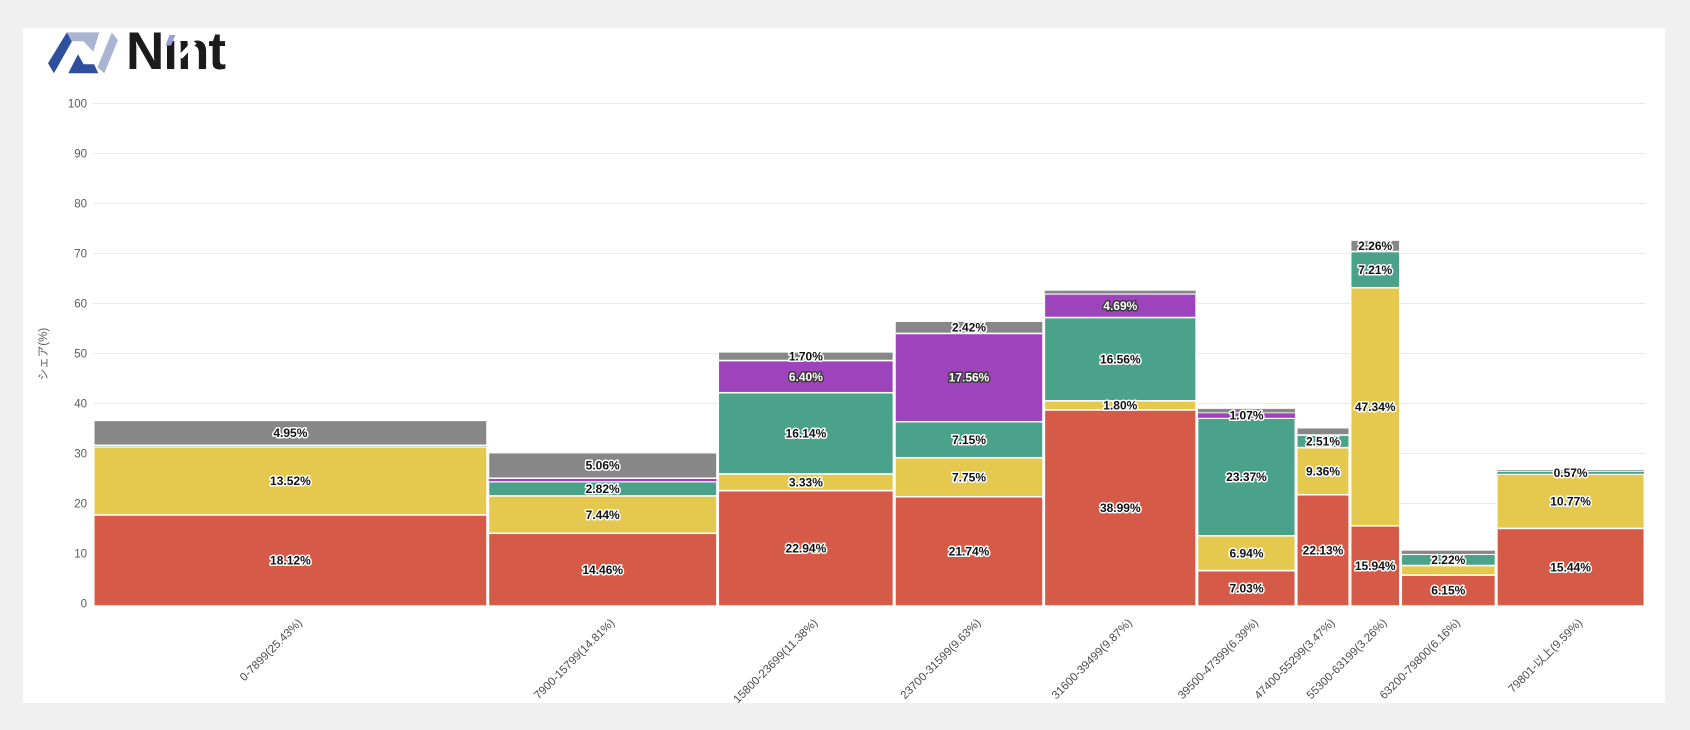 Image resolution: width=1690 pixels, height=730 pixels. Describe the element at coordinates (969, 477) in the screenshot. I see `svg-text: 7.75%` at that location.